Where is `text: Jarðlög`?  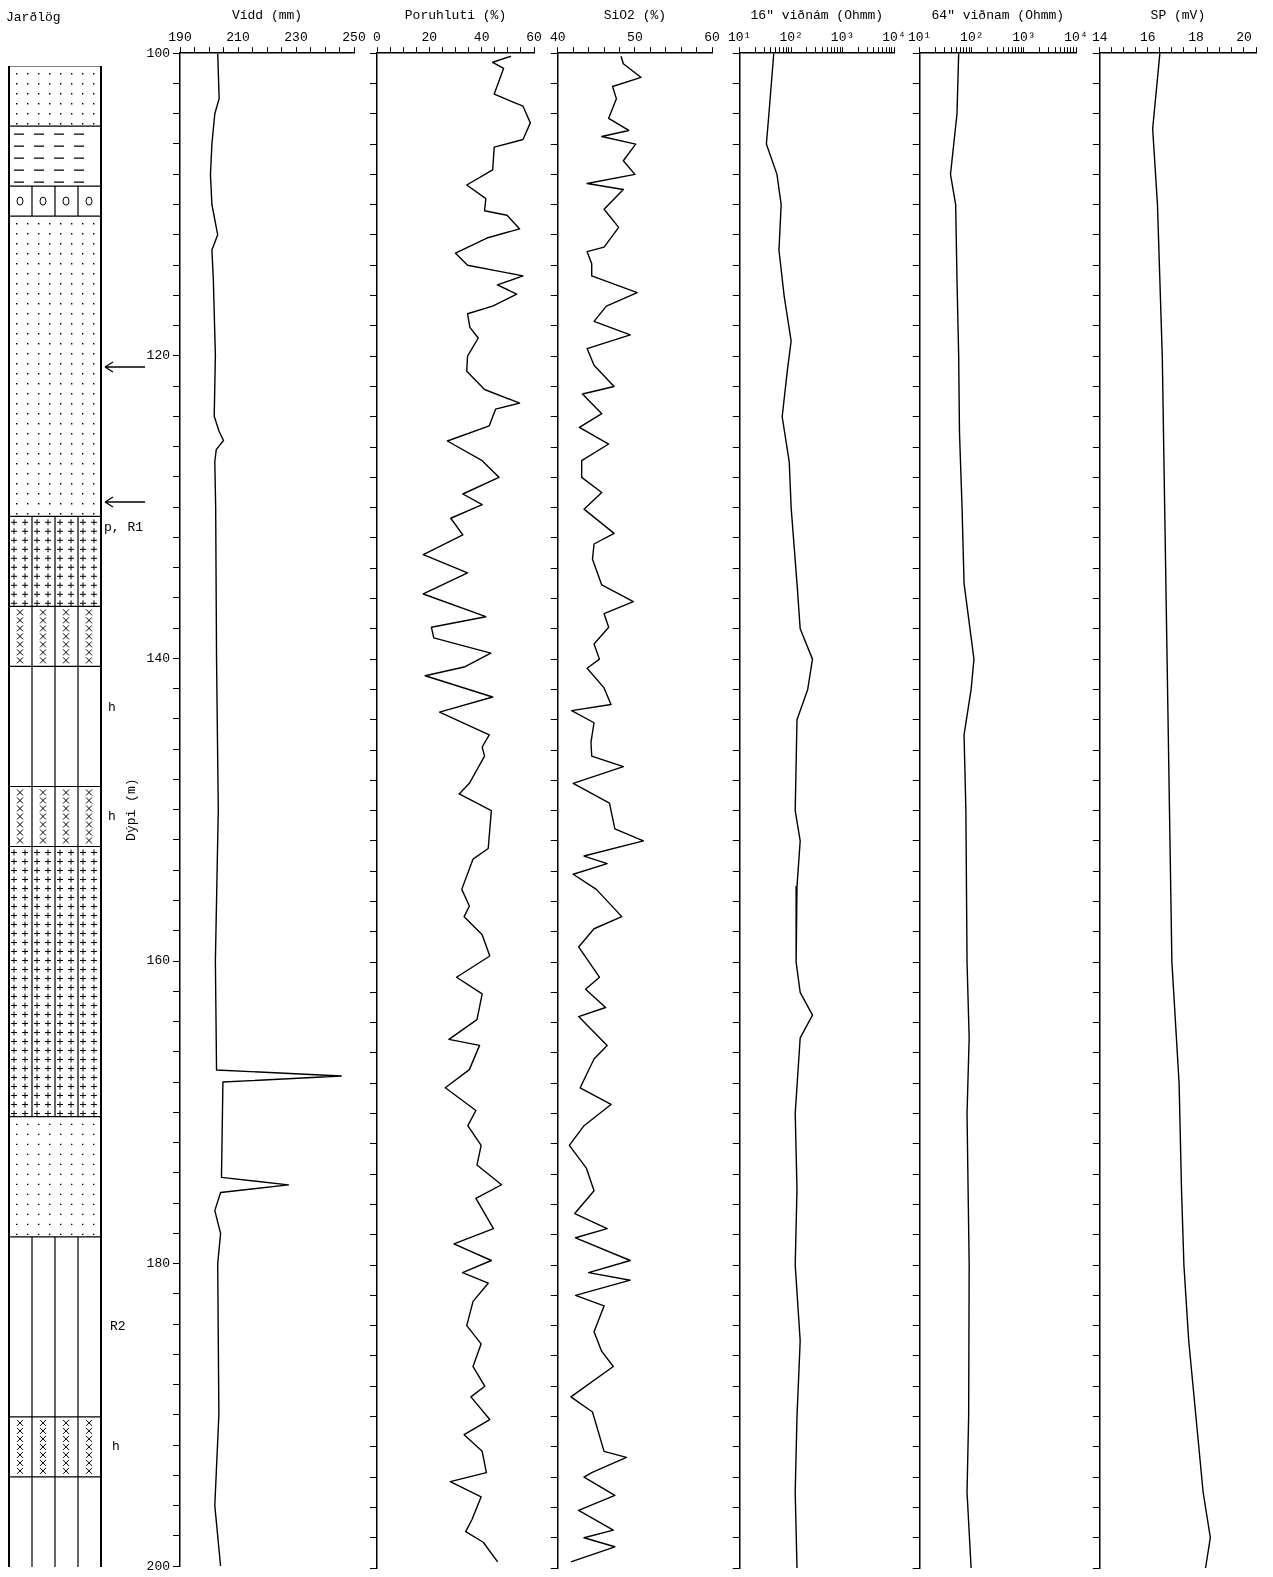 text: Jarðlög is located at coordinates (33, 17).